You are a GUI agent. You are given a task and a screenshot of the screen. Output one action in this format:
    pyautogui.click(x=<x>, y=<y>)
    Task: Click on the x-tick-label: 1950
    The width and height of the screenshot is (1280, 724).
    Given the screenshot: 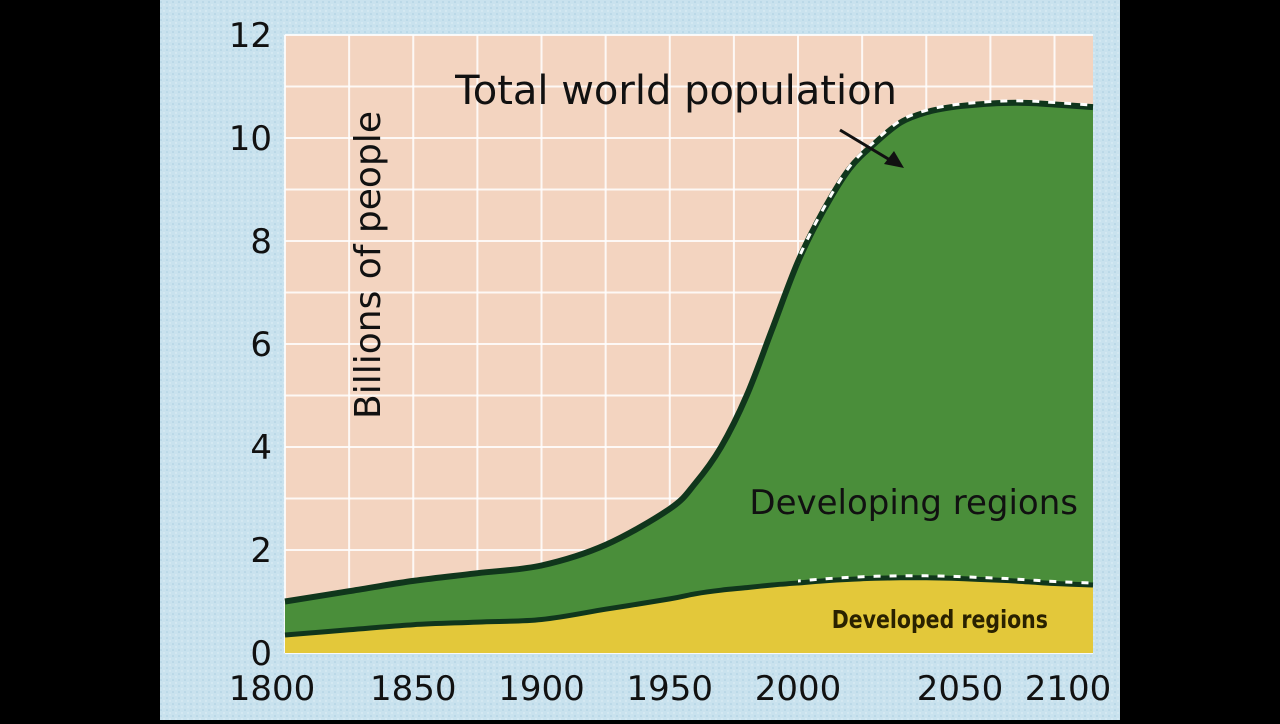 What is the action you would take?
    pyautogui.click(x=669, y=689)
    